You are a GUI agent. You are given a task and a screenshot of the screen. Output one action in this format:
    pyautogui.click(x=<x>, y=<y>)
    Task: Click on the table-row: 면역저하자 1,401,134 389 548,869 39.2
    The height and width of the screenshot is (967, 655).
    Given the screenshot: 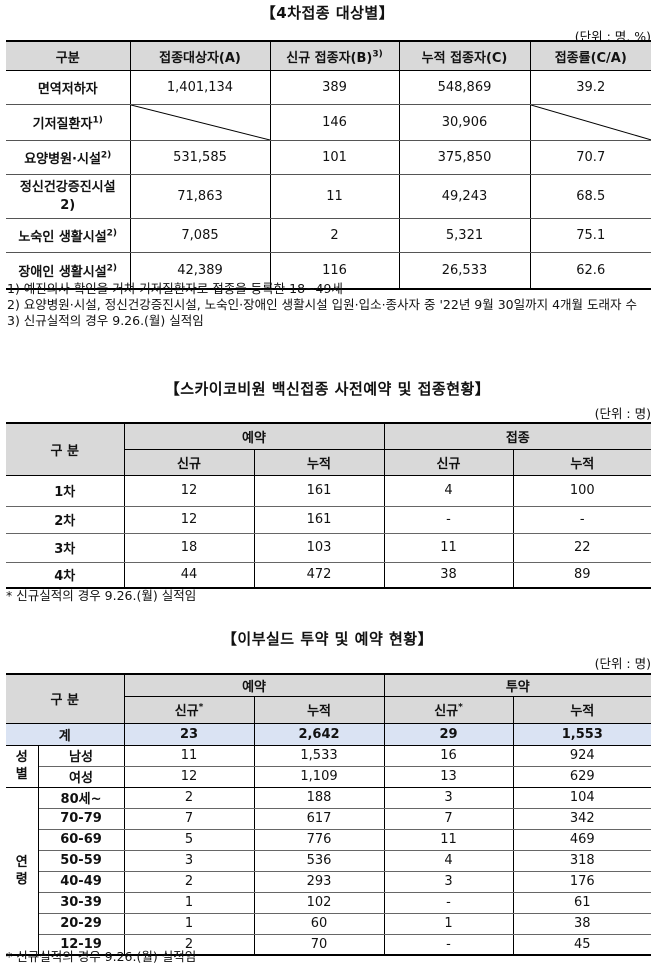 What is the action you would take?
    pyautogui.click(x=328, y=87)
    